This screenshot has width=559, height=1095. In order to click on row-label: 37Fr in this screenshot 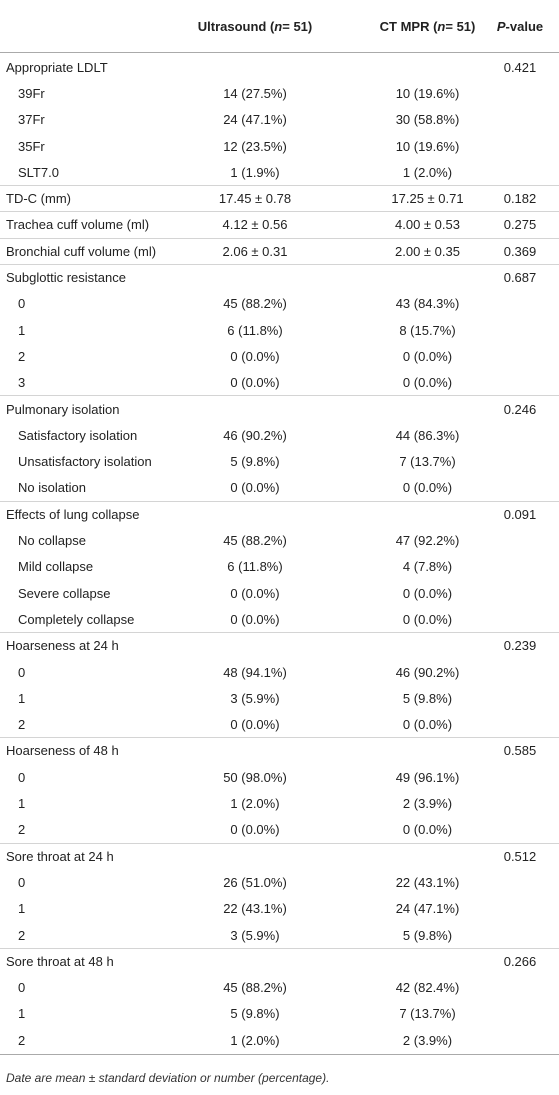, I will do `click(31, 120)`.